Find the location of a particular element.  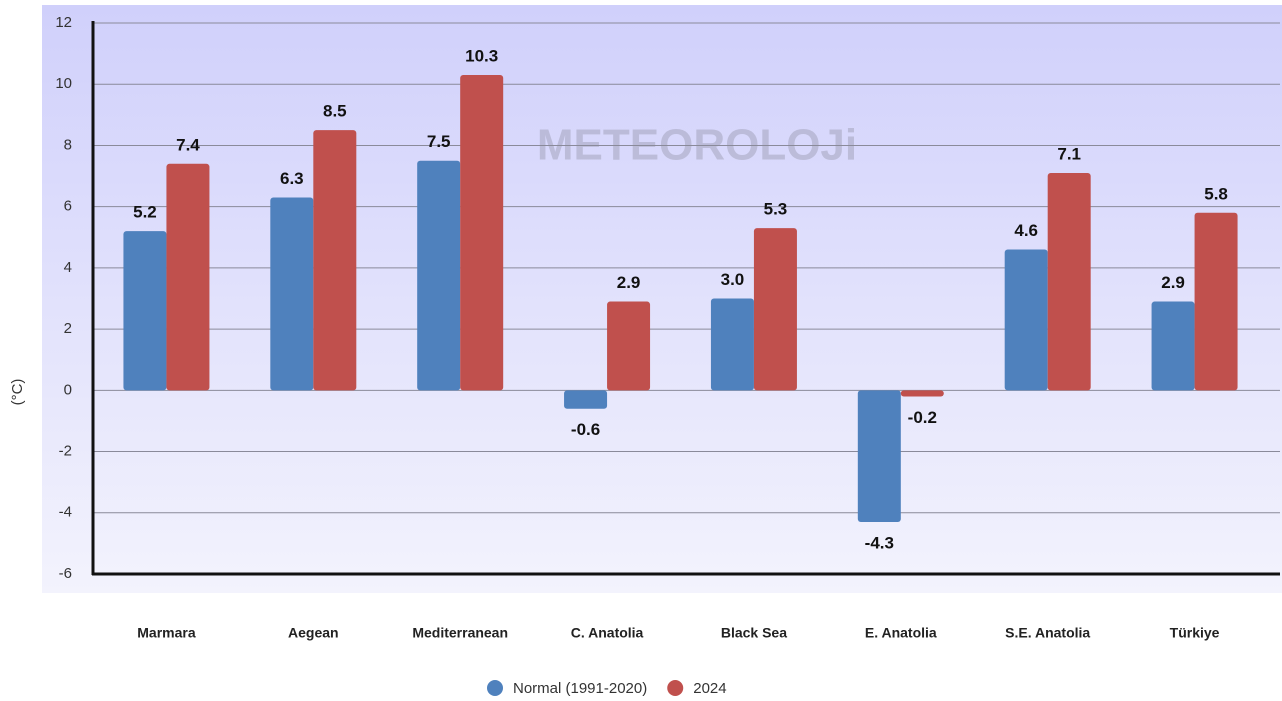

x-tick-label: S.E. Anatolia is located at coordinates (1047, 633).